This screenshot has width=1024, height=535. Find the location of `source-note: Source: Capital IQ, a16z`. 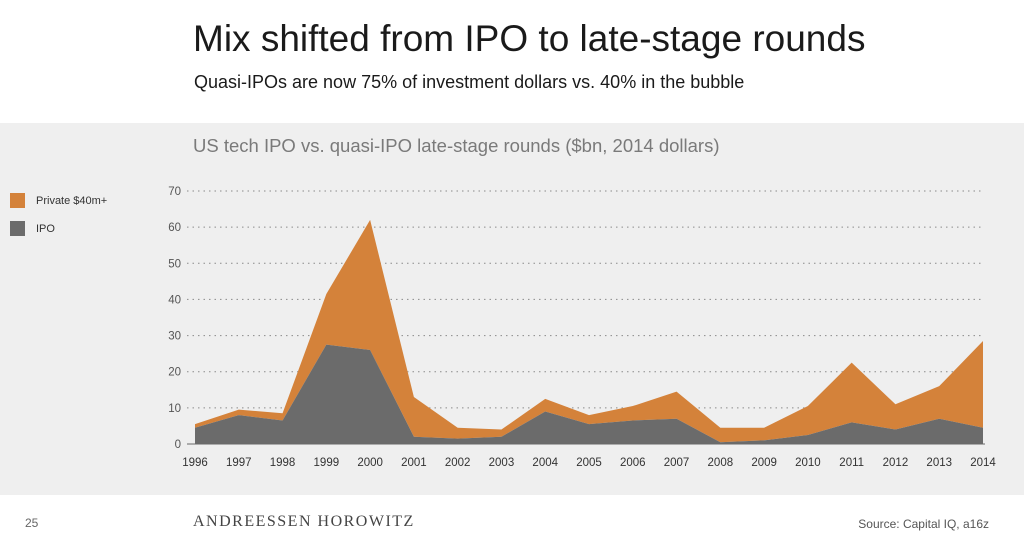

source-note: Source: Capital IQ, a16z is located at coordinates (923, 524).